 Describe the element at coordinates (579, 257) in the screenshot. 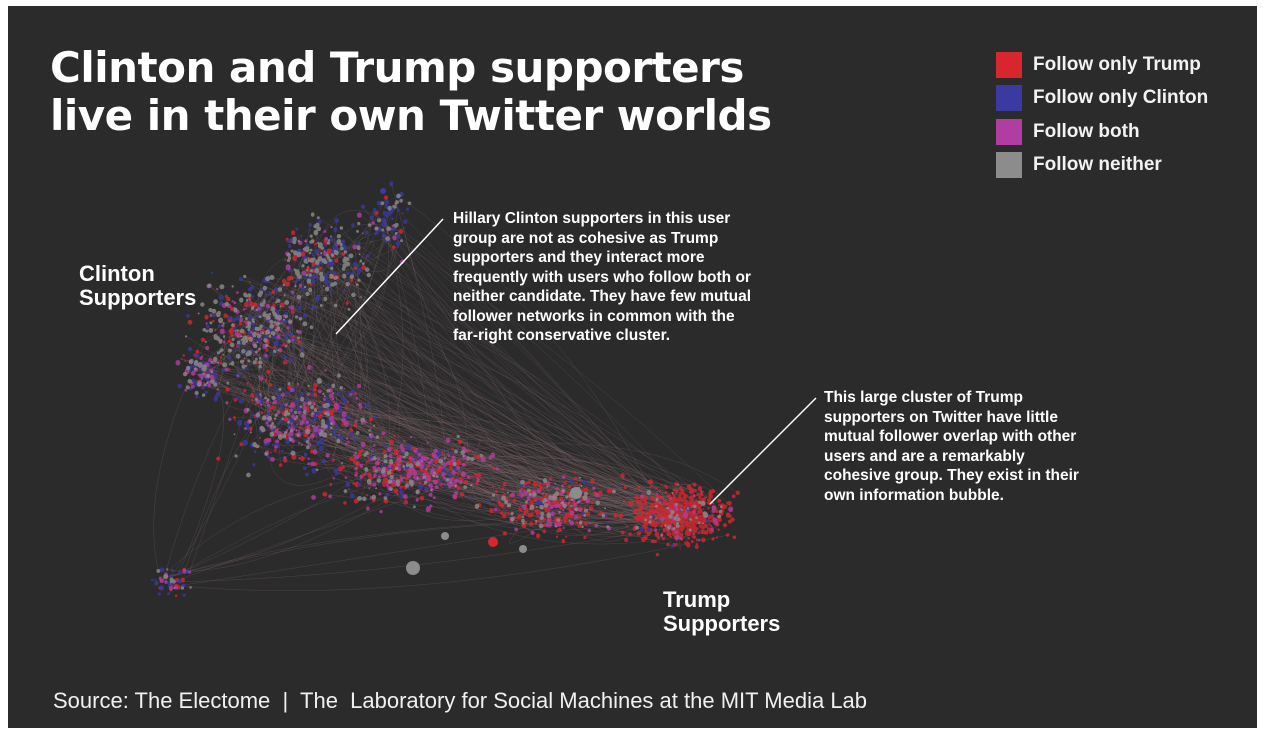

I see `annotation-line: supporters and they interact more` at that location.